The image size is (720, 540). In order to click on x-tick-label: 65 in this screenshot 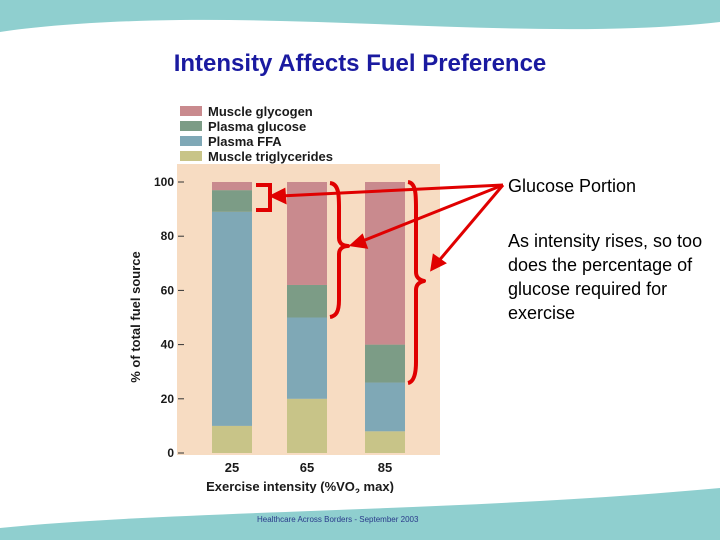, I will do `click(307, 467)`.